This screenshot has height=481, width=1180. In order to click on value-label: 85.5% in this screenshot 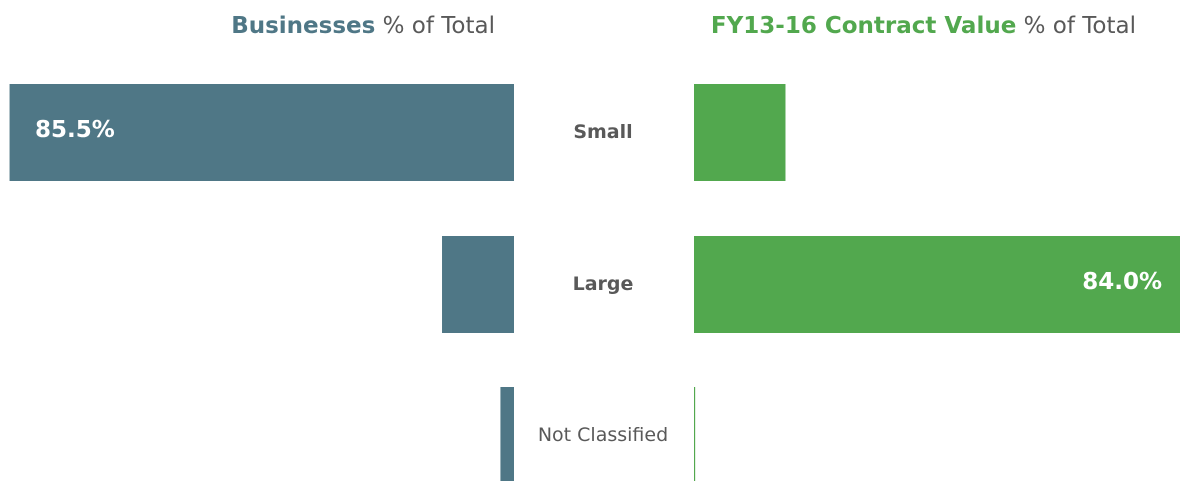, I will do `click(75, 130)`.